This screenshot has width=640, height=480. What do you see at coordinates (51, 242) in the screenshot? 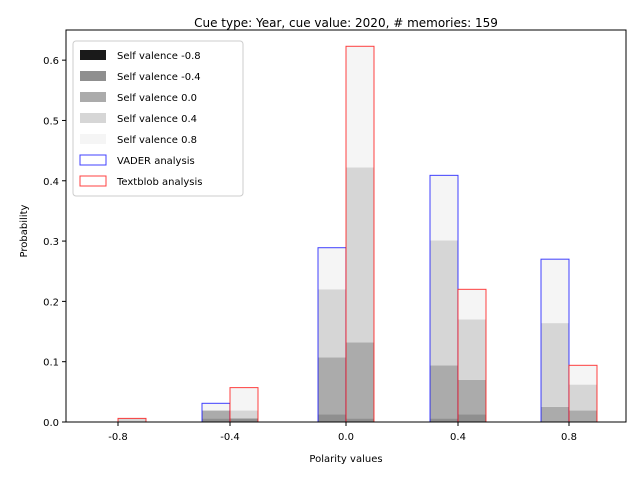
I see `y-tick-label: 0.3` at bounding box center [51, 242].